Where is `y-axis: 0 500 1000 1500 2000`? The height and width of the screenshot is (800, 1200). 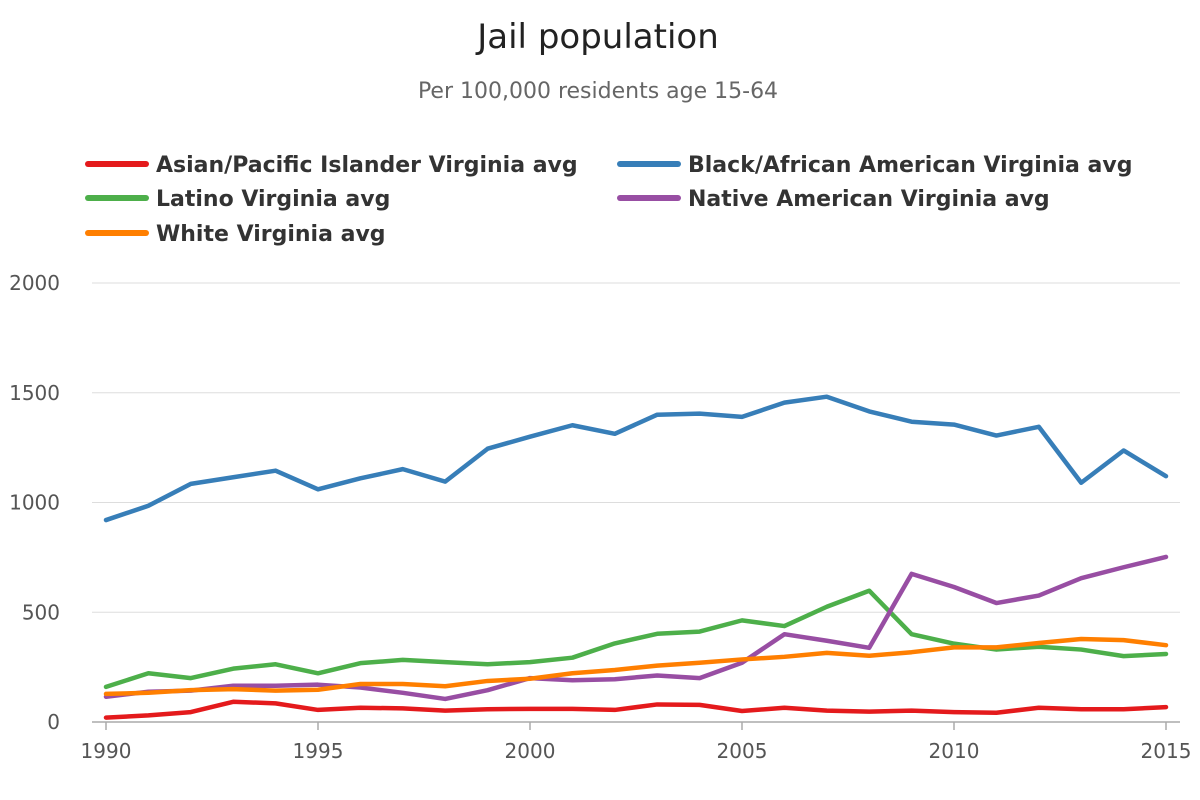
y-axis: 0 500 1000 1500 2000 is located at coordinates (34, 502).